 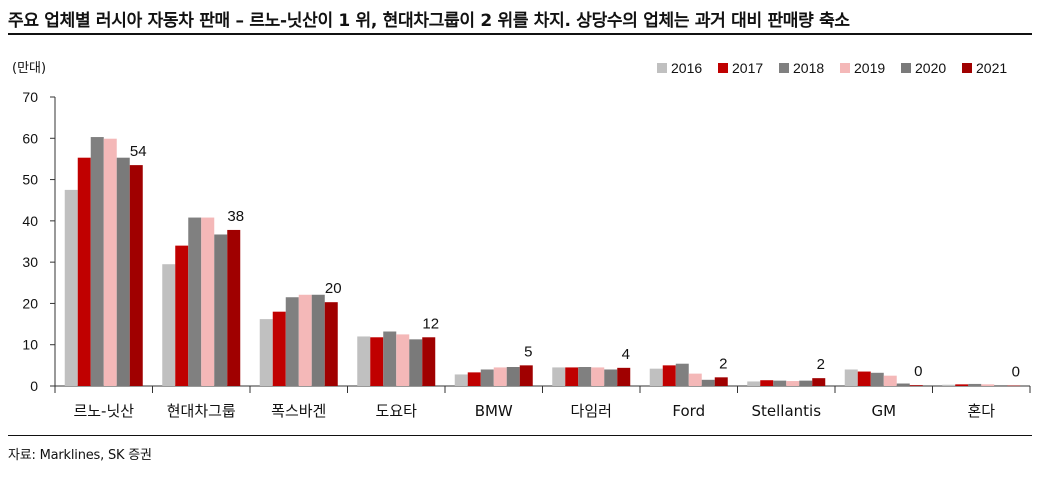 I want to click on legend-label: 2020, so click(x=930, y=68).